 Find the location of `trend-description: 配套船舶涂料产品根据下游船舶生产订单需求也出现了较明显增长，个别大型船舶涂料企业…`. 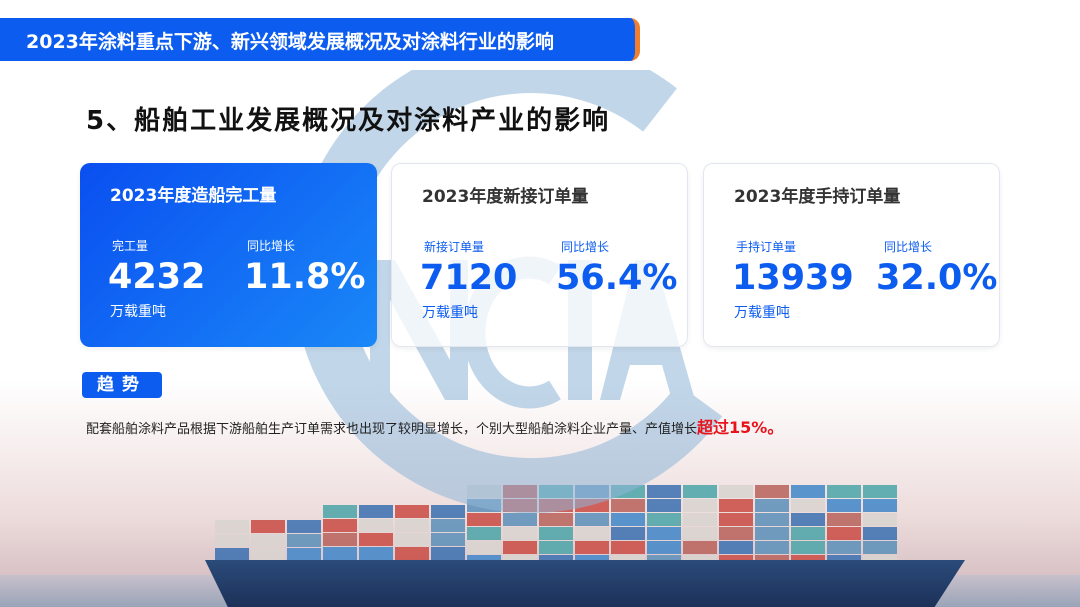

trend-description: 配套船舶涂料产品根据下游船舶生产订单需求也出现了较明显增长，个别大型船舶涂料企业… is located at coordinates (434, 426).